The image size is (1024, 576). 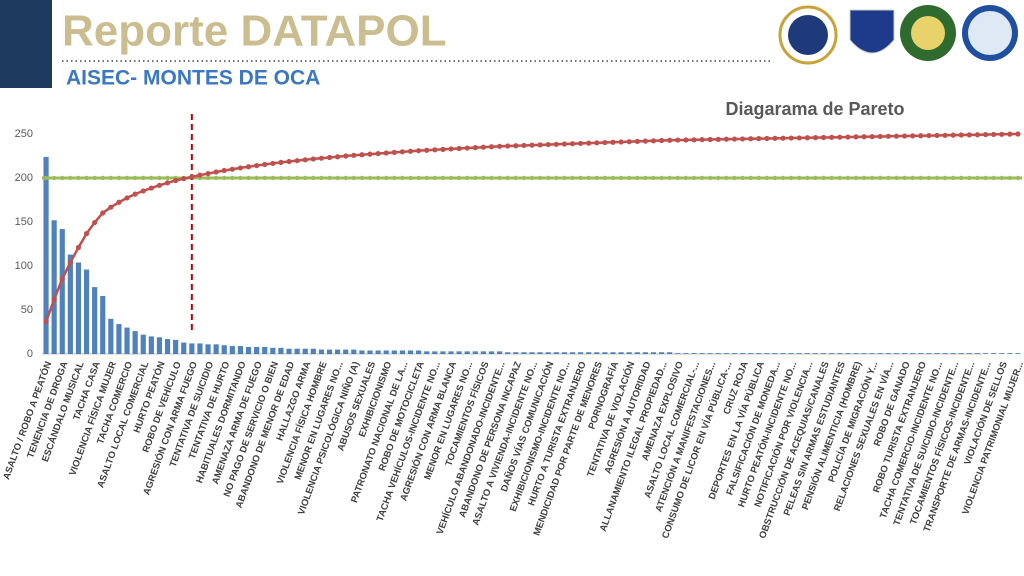 I want to click on y-tick-label: 50, so click(x=27, y=310).